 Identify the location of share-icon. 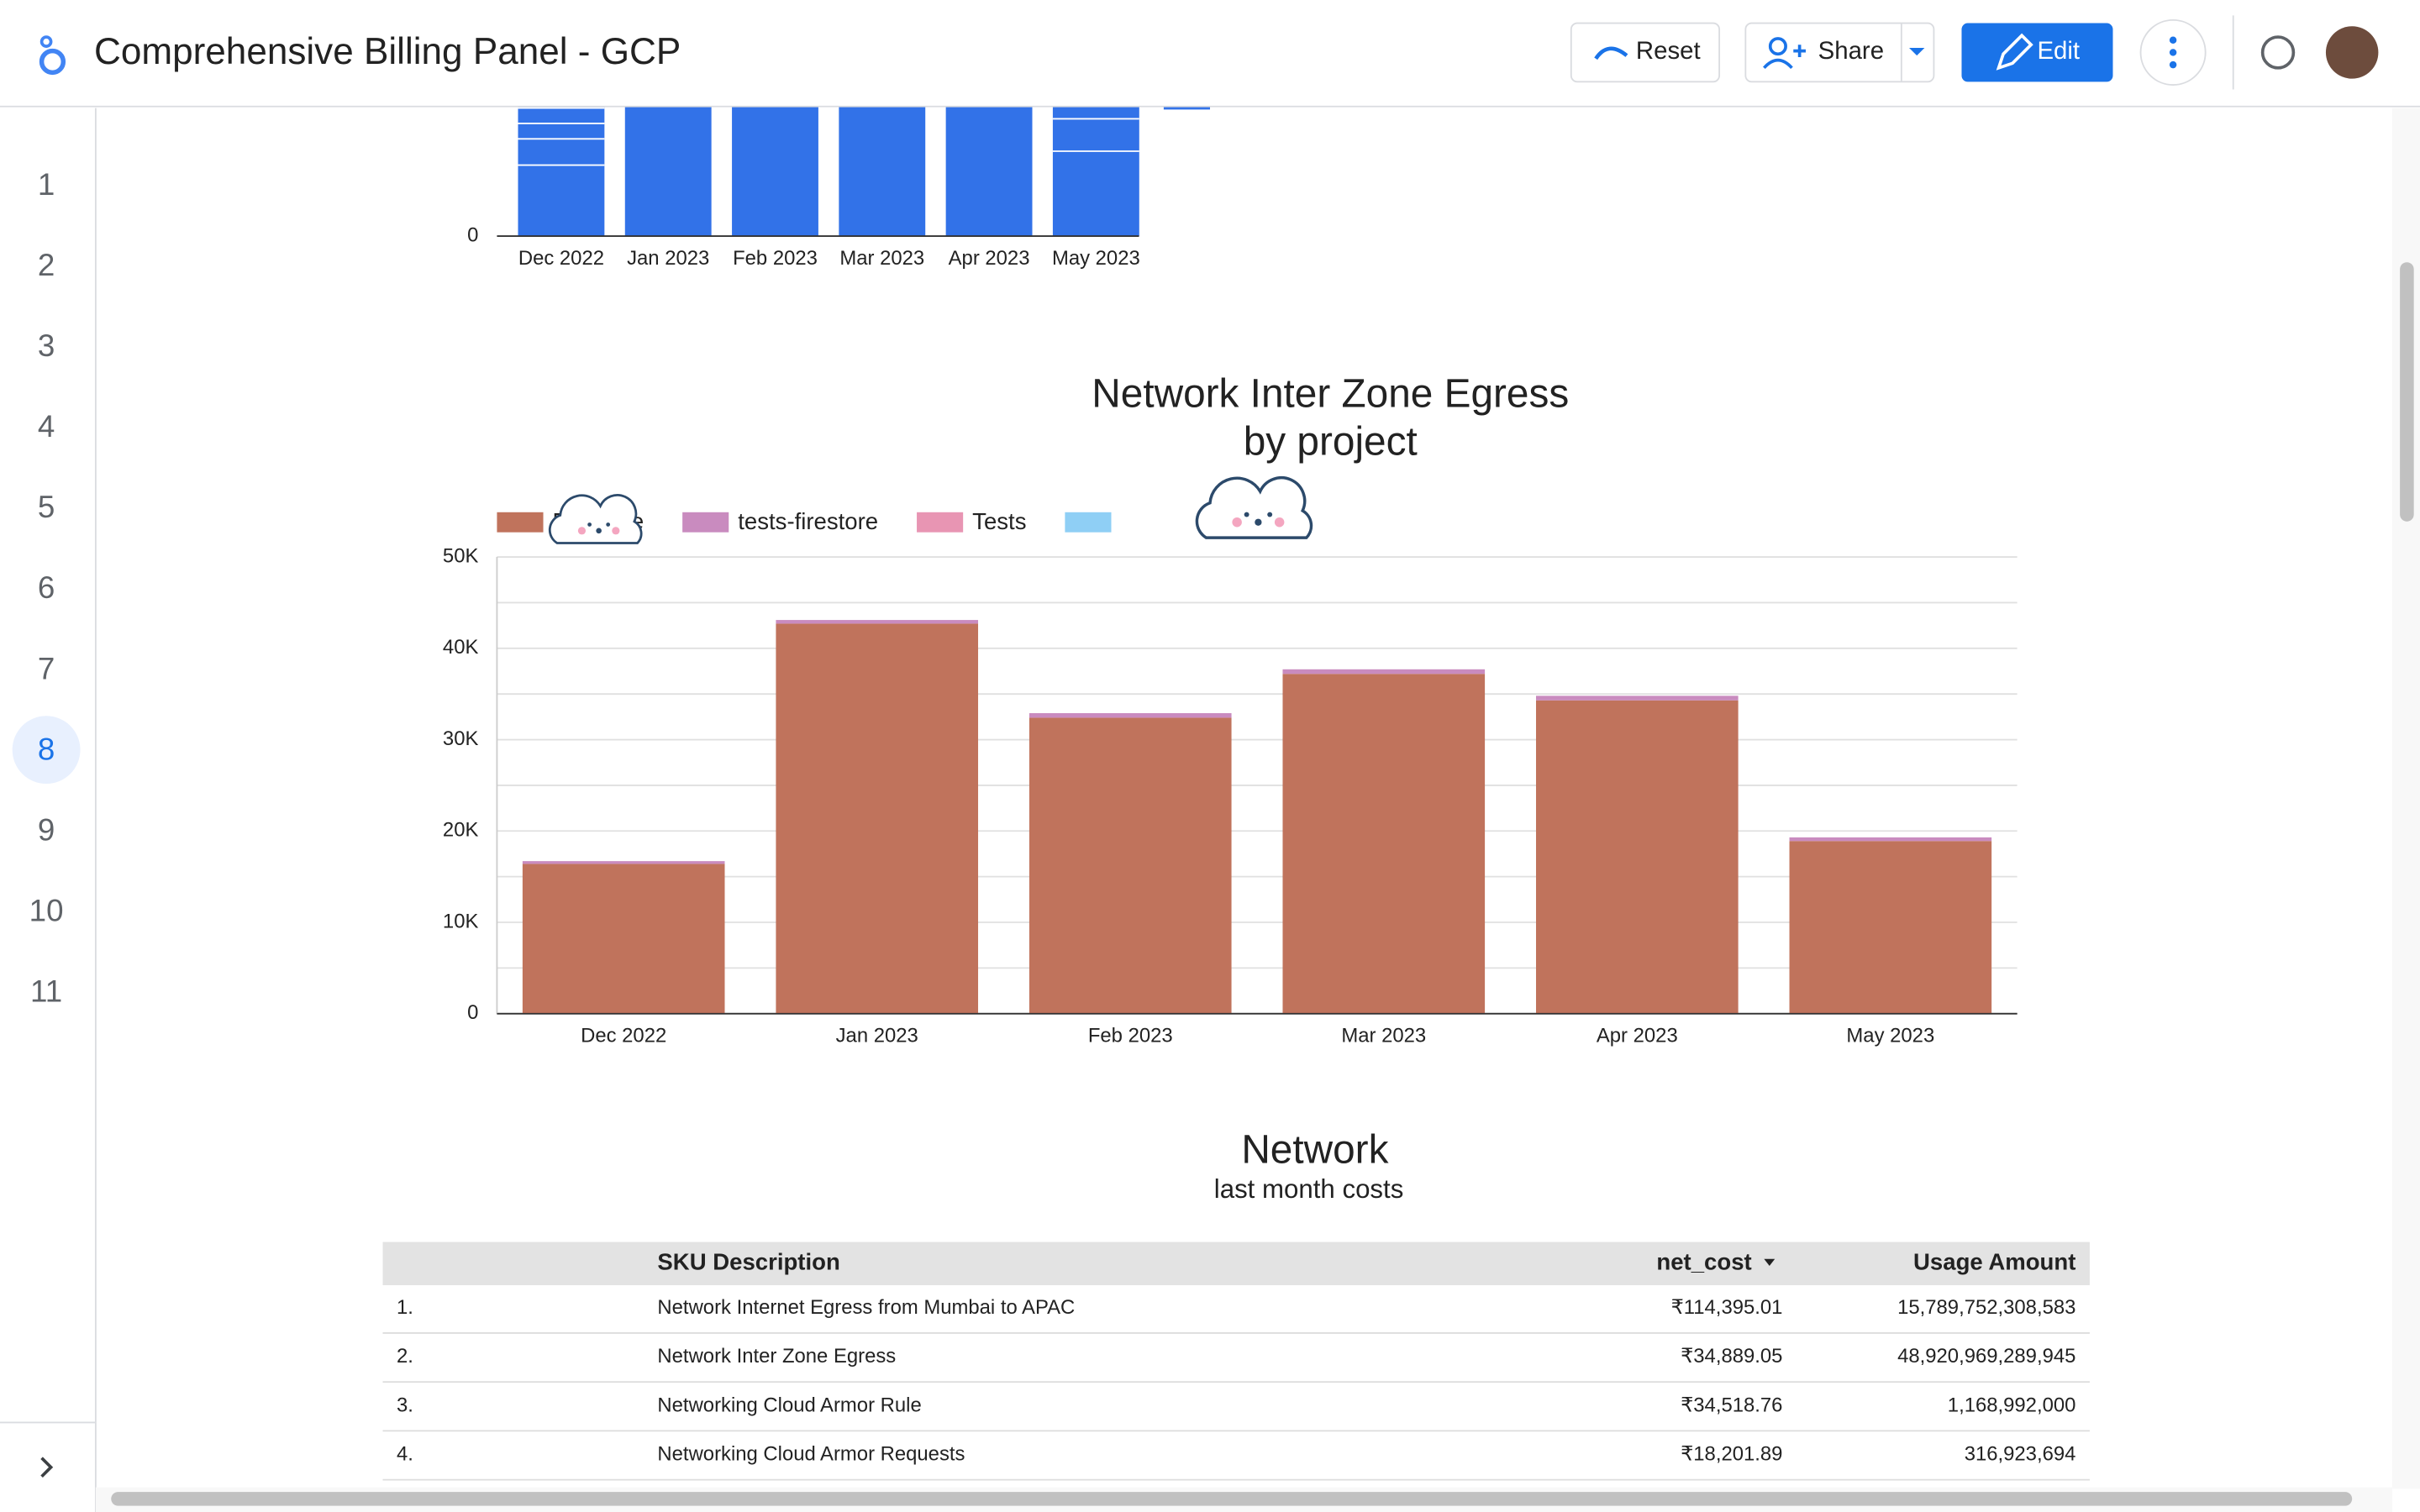
(1785, 53).